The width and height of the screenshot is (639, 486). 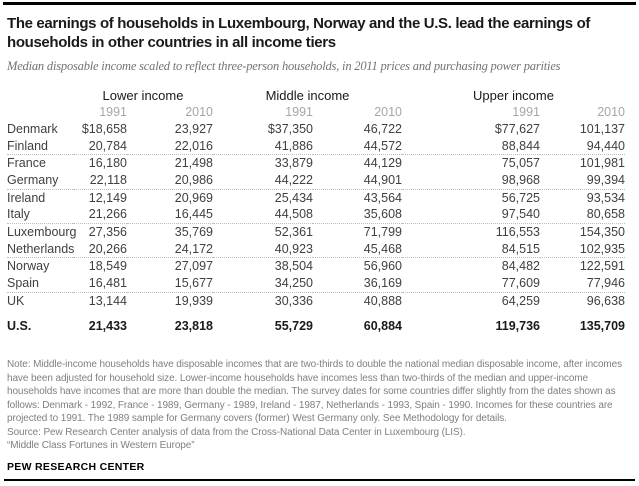 I want to click on value-cell: 45,468, so click(x=358, y=249).